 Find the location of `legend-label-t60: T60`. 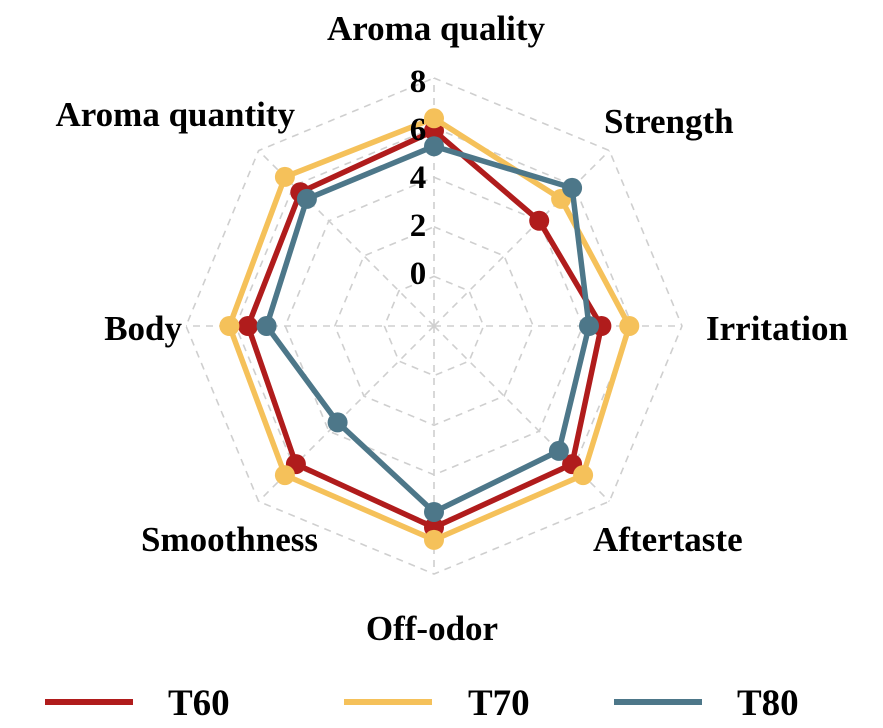

legend-label-t60: T60 is located at coordinates (199, 703).